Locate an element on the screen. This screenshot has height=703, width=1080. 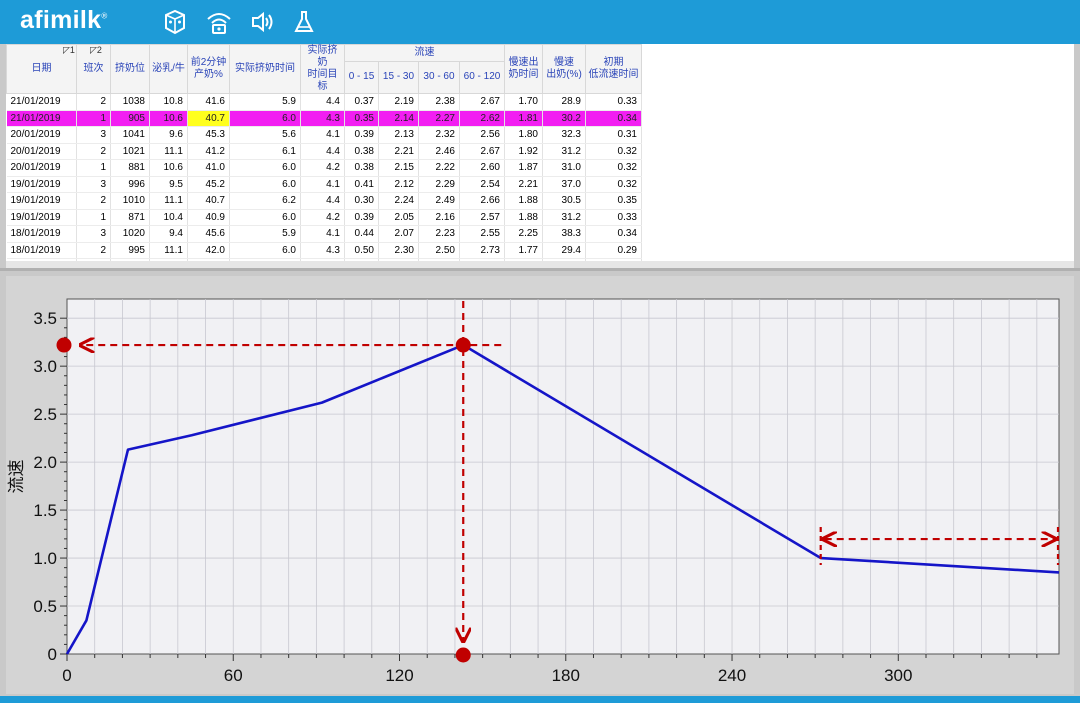
x-tick-label: 0 is located at coordinates (66, 675).